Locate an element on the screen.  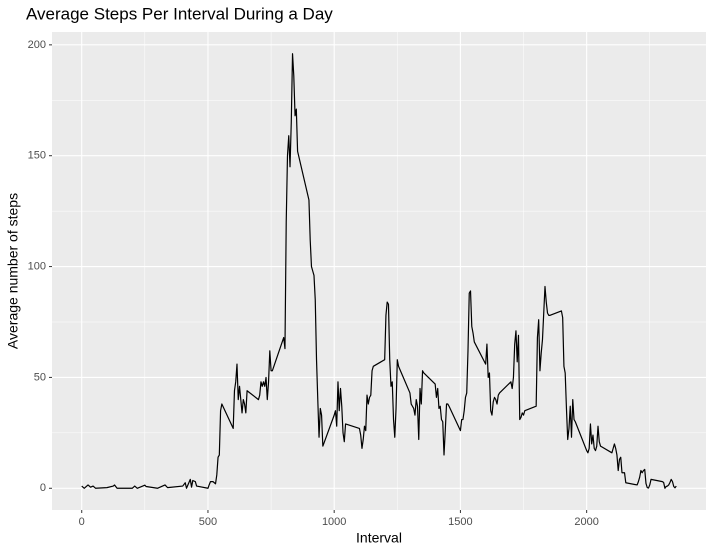
x-tick-label: 500 is located at coordinates (208, 522).